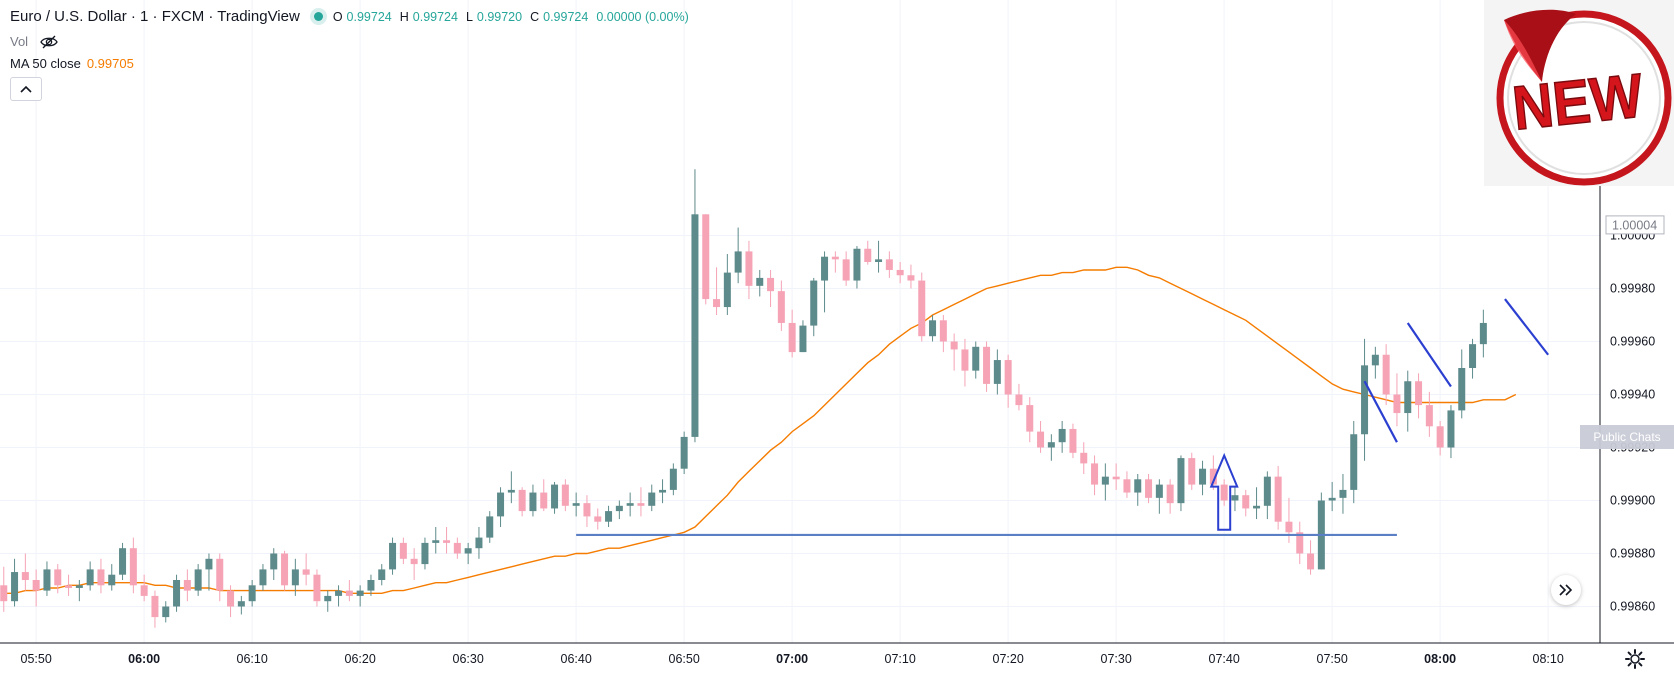 This screenshot has height=675, width=1674. I want to click on close-value: 0.99724, so click(566, 16).